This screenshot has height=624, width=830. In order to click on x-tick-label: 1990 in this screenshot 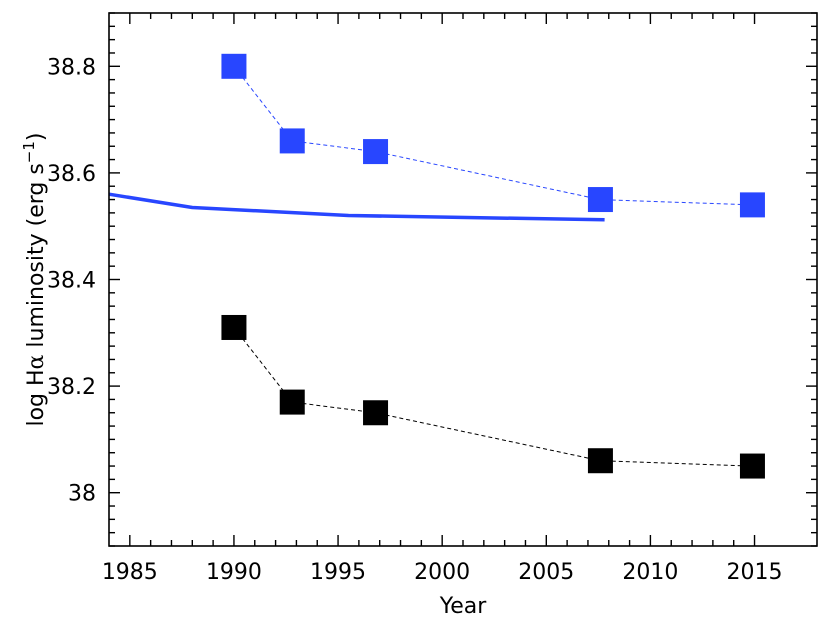, I will do `click(234, 572)`.